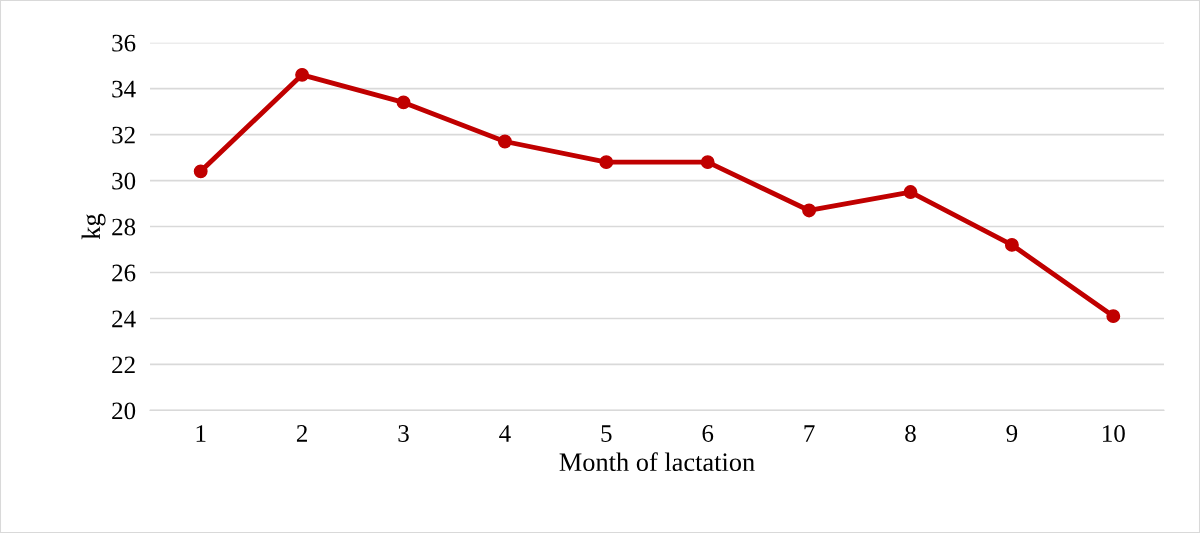 This screenshot has width=1200, height=533. I want to click on x-tick-label: 9, so click(1012, 433).